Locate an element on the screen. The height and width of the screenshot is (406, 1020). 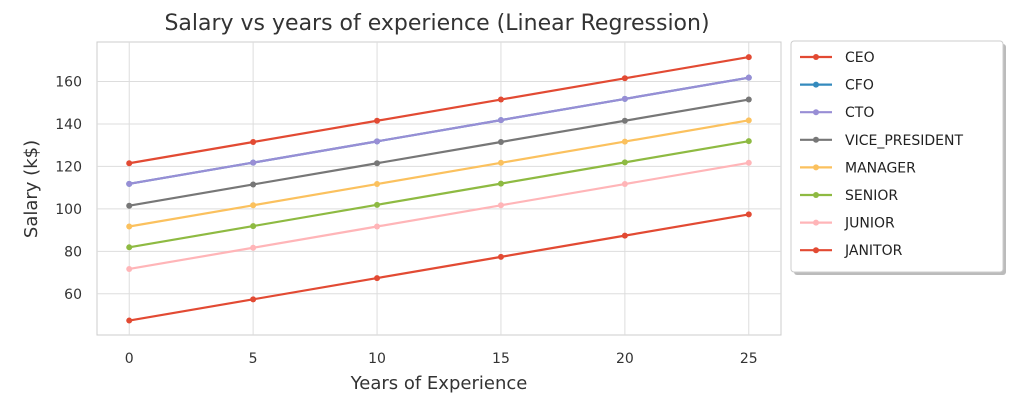
legend-item-junior: JUNIOR is located at coordinates (847, 224).